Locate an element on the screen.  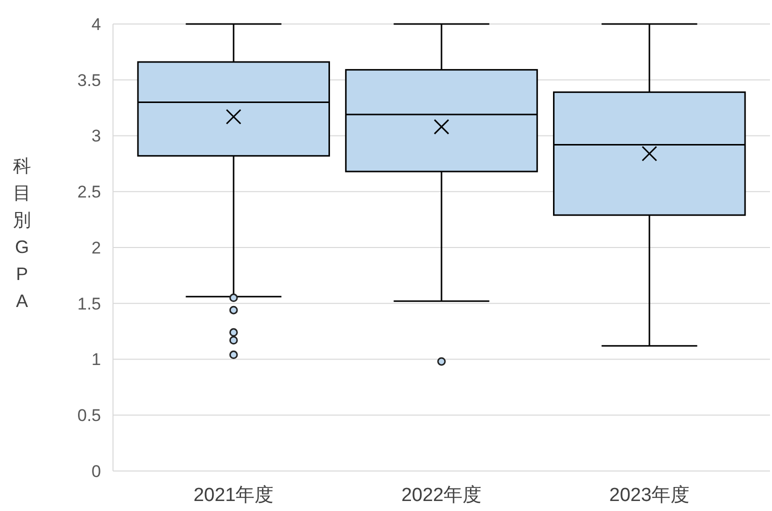
y-tick-label: 0 is located at coordinates (96, 471).